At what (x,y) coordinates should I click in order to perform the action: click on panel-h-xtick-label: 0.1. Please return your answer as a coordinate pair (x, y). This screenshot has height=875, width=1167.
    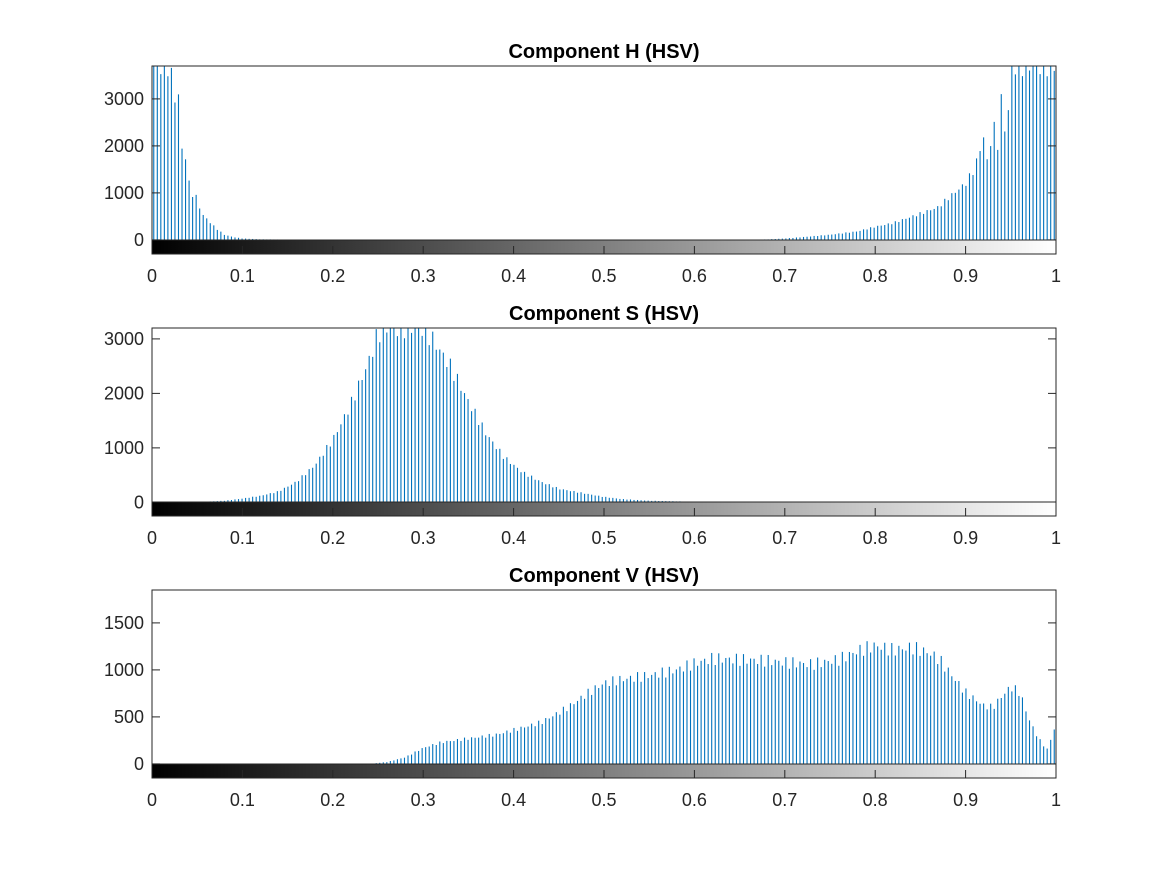
    Looking at the image, I should click on (242, 276).